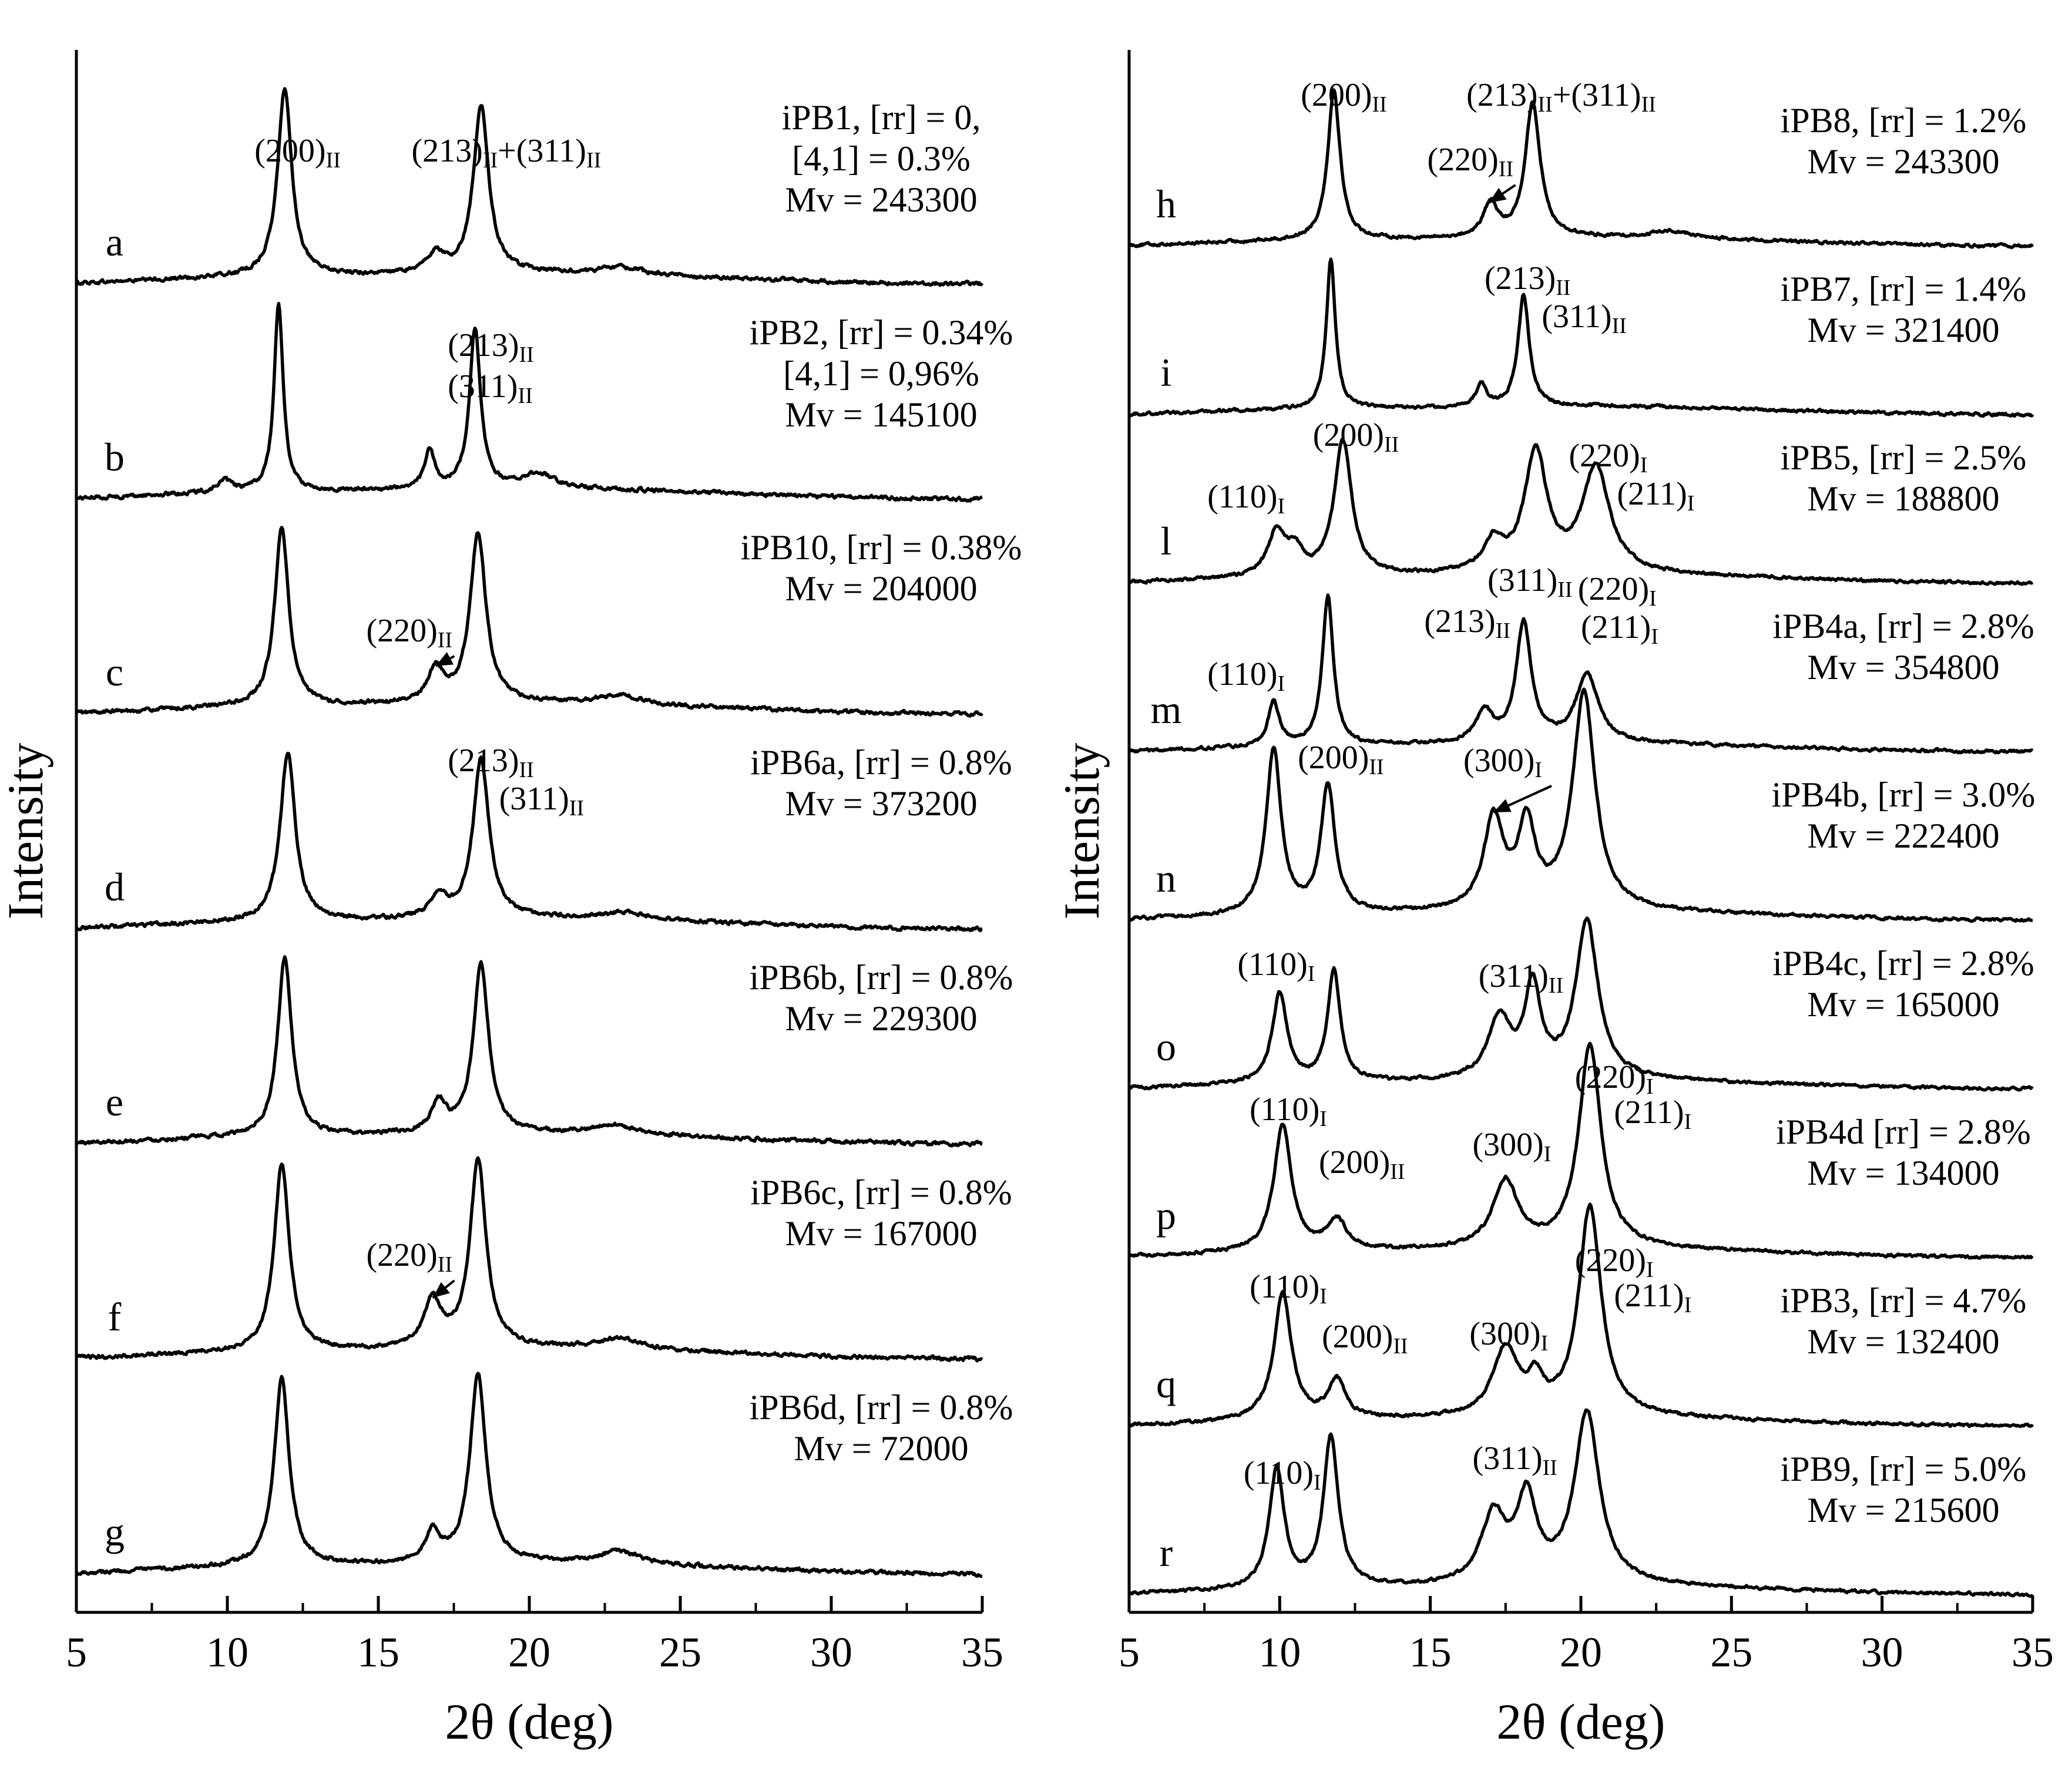  What do you see at coordinates (831, 1652) in the screenshot?
I see `x-tick-label: 30` at bounding box center [831, 1652].